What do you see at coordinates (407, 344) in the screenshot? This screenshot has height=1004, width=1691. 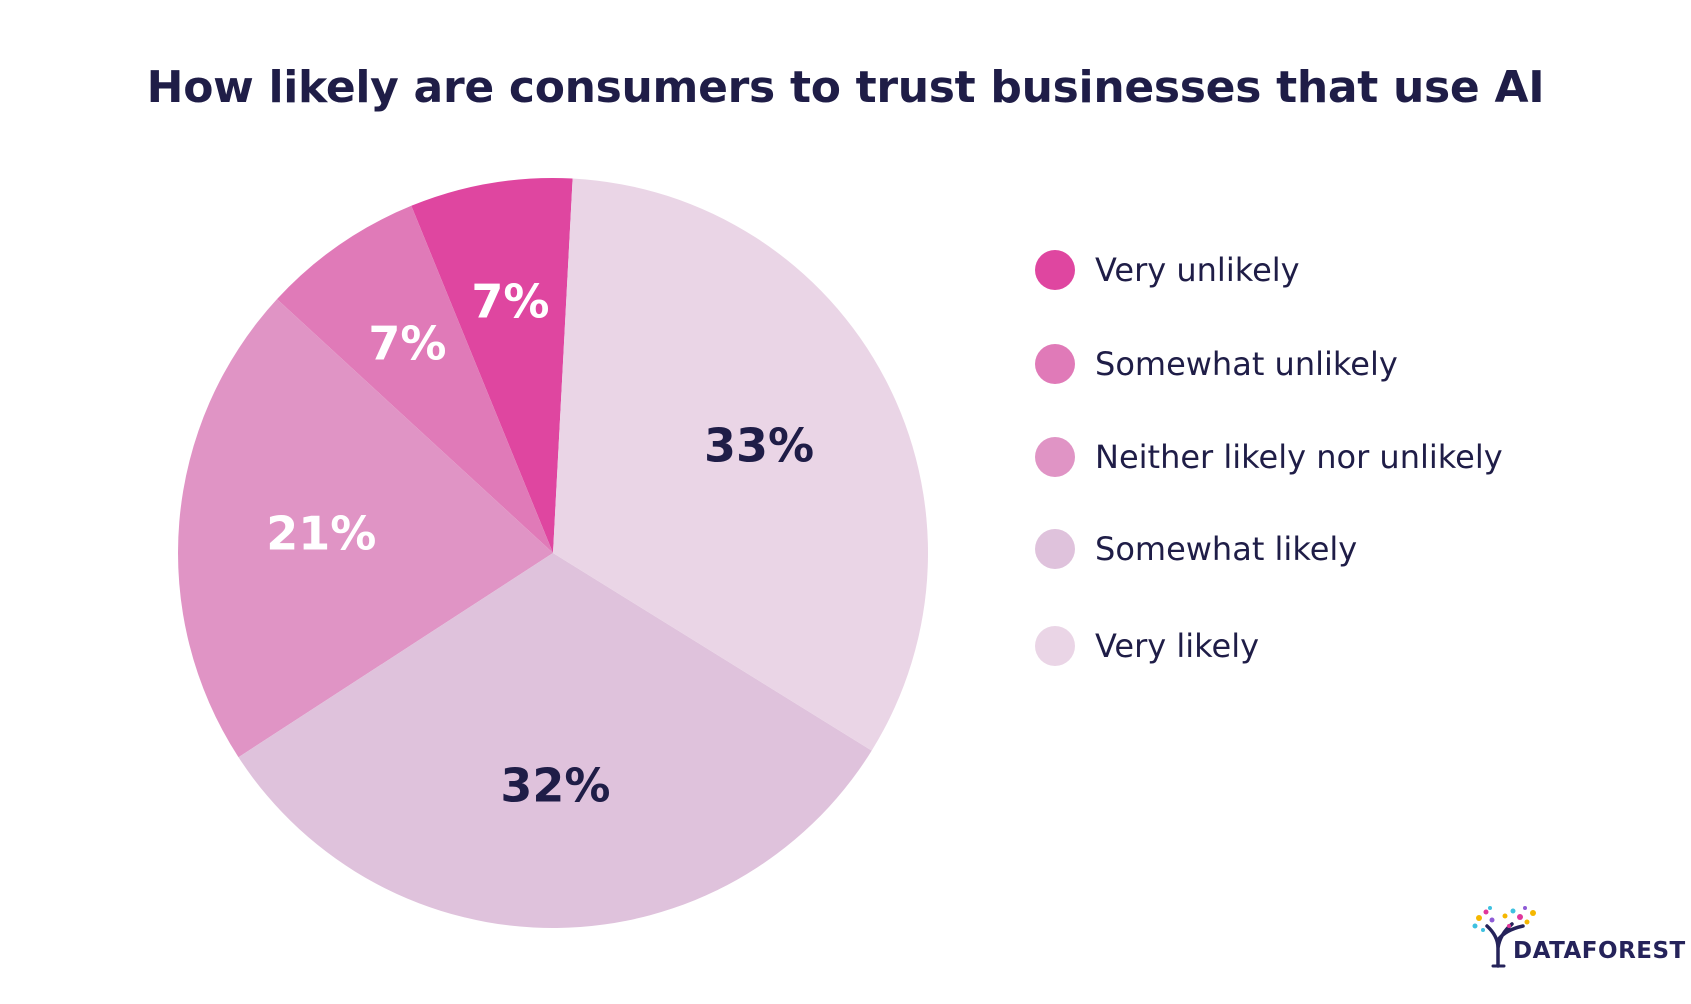 I see `slice-label-somewhat-unlikely: 7%` at bounding box center [407, 344].